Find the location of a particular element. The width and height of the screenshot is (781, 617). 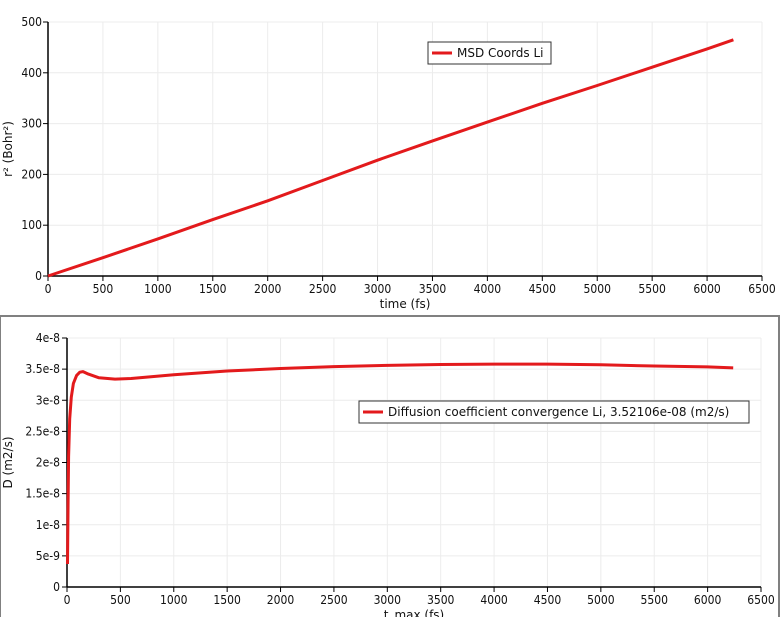

y-tick-label: 1e-8 is located at coordinates (48, 525).